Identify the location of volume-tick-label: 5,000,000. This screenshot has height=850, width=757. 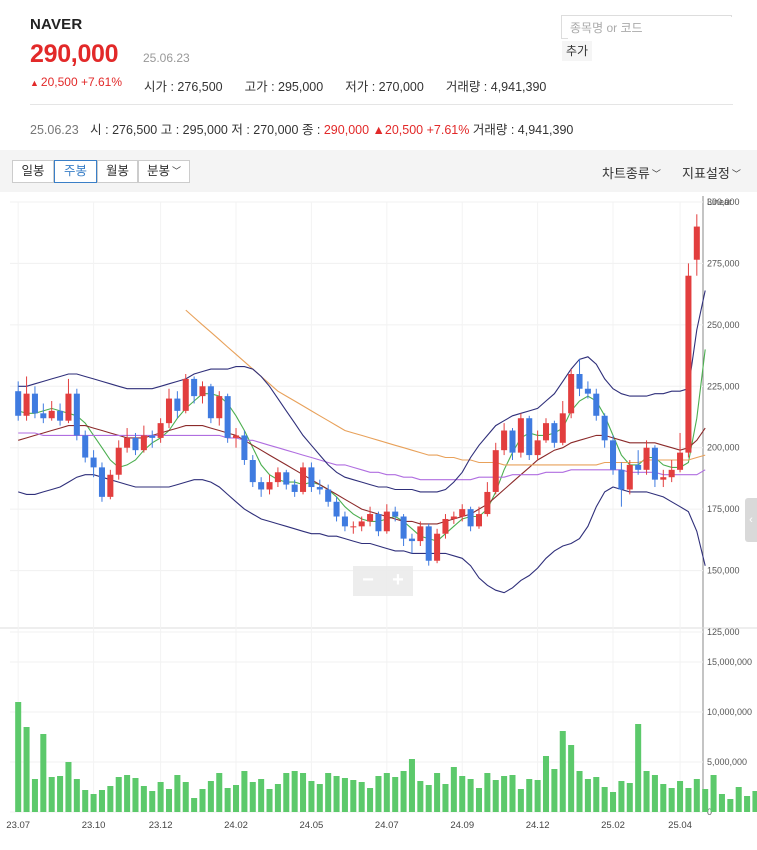
(727, 762).